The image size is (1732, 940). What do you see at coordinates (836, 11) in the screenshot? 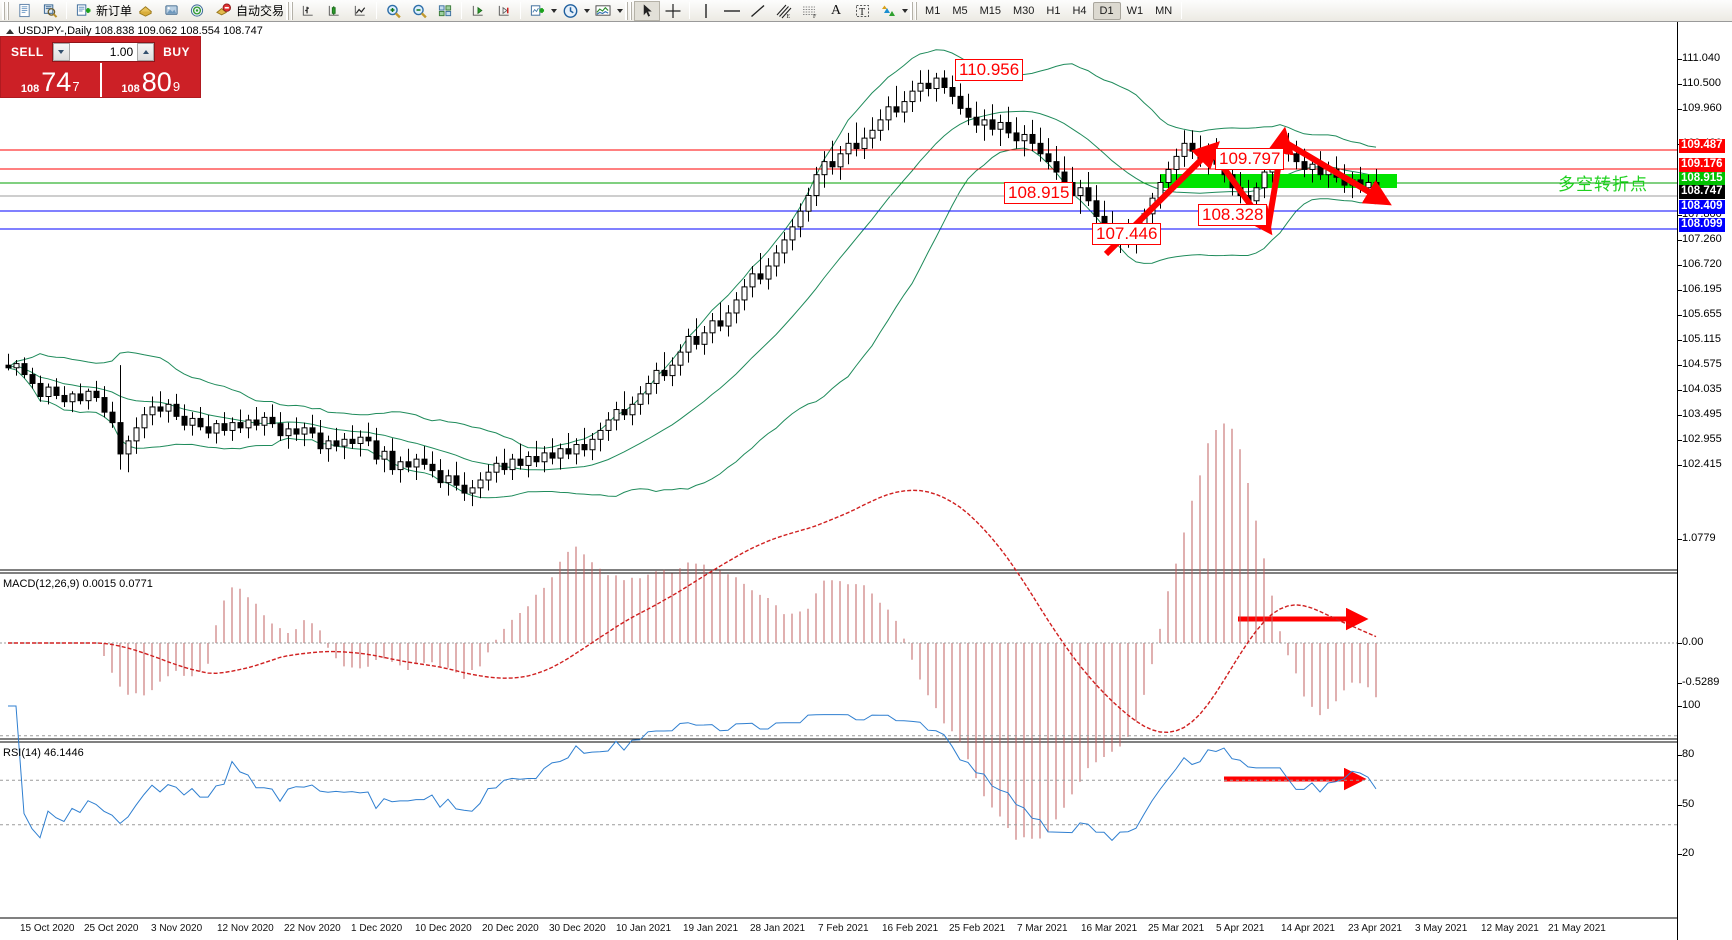
I see `text-label-icon: A` at bounding box center [836, 11].